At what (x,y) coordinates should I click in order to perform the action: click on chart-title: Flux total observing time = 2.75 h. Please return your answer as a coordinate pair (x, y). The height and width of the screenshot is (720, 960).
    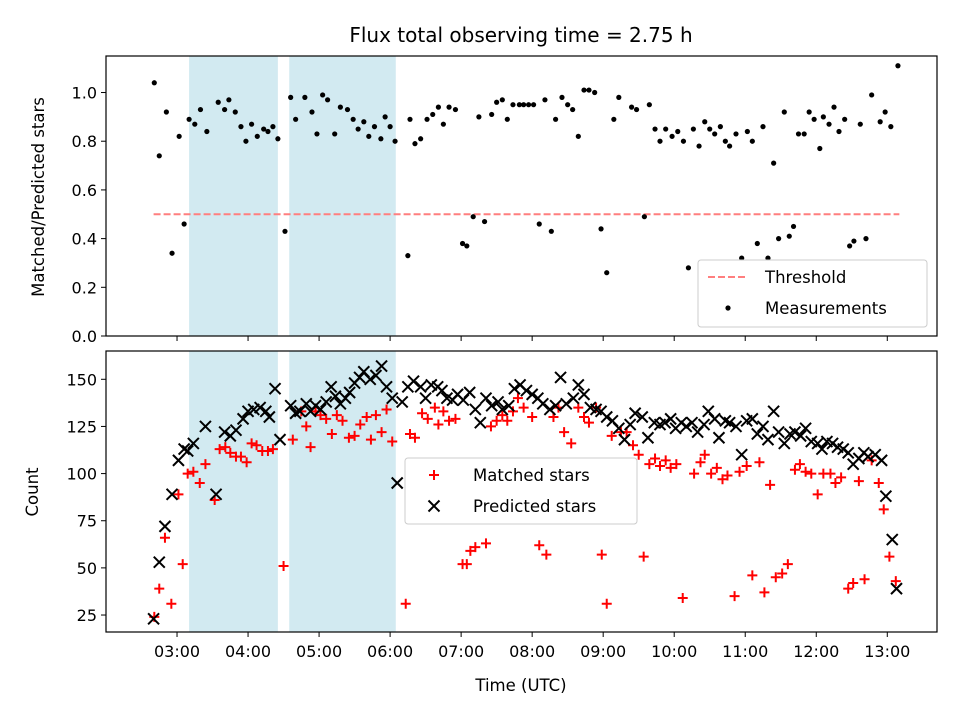
    Looking at the image, I should click on (520, 35).